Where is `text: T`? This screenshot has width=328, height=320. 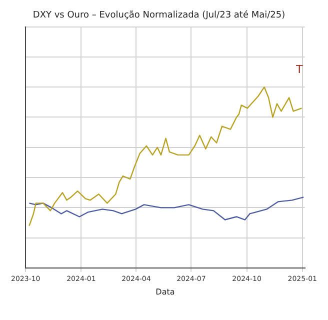 text: T is located at coordinates (299, 69).